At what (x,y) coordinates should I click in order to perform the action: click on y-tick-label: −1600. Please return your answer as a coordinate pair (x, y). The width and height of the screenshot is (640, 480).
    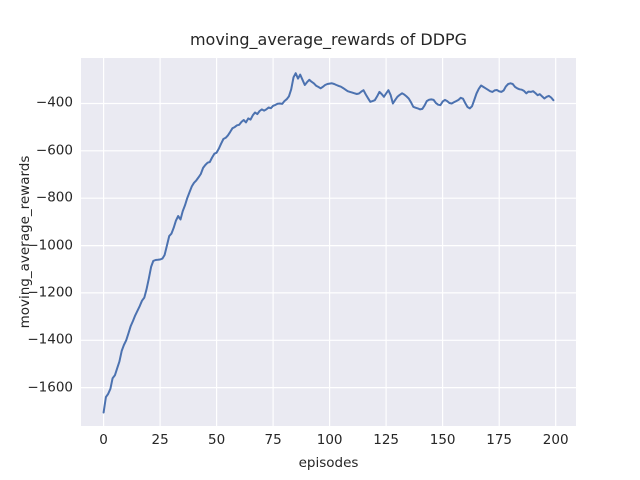
    Looking at the image, I should click on (50, 387).